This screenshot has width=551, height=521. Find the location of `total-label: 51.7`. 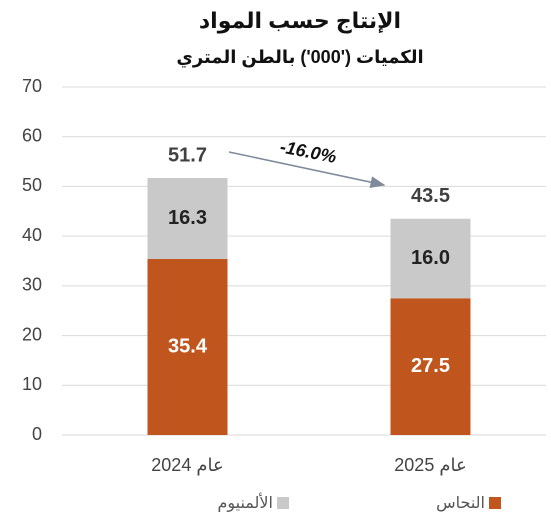

total-label: 51.7 is located at coordinates (187, 155).